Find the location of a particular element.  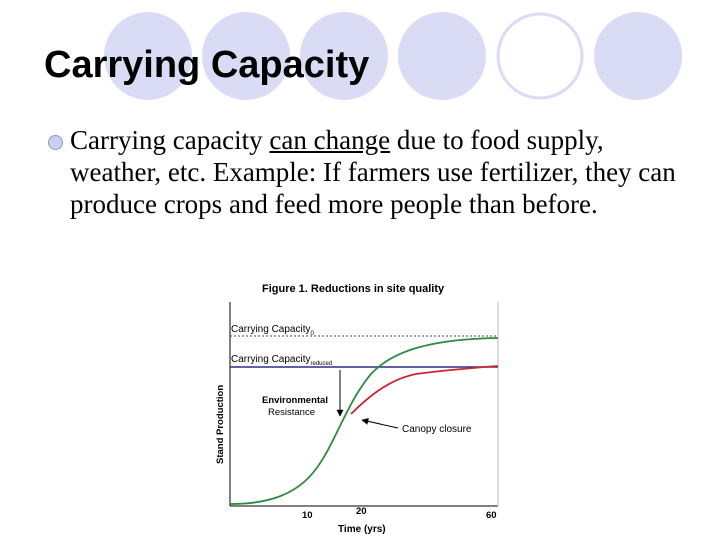

environmental-resistance-line2: Resistance is located at coordinates (291, 412).